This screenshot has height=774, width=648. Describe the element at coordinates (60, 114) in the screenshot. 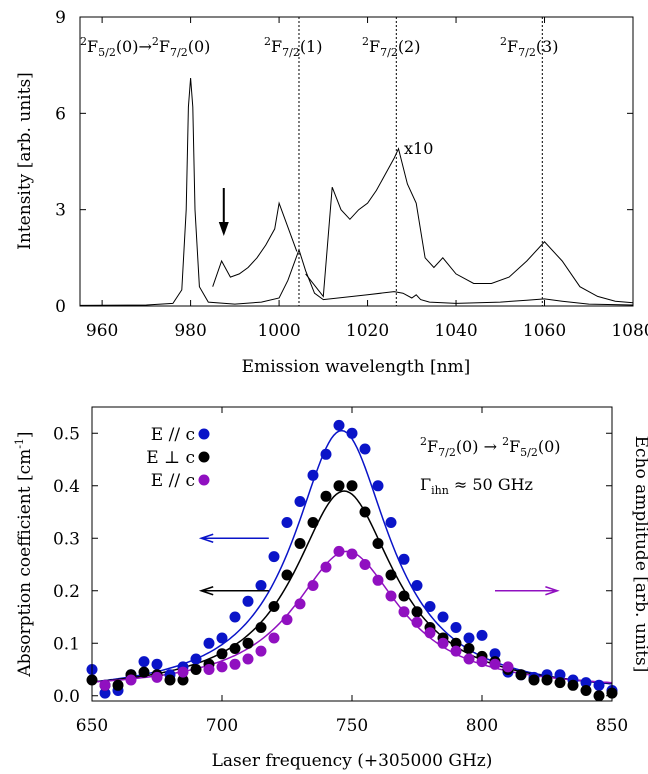

I see `y-tick-label: 6` at that location.